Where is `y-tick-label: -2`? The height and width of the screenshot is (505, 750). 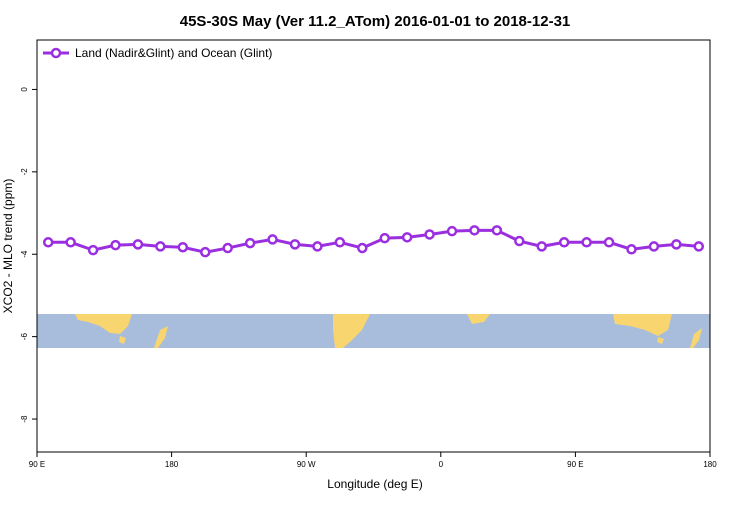 y-tick-label: -2 is located at coordinates (24, 172).